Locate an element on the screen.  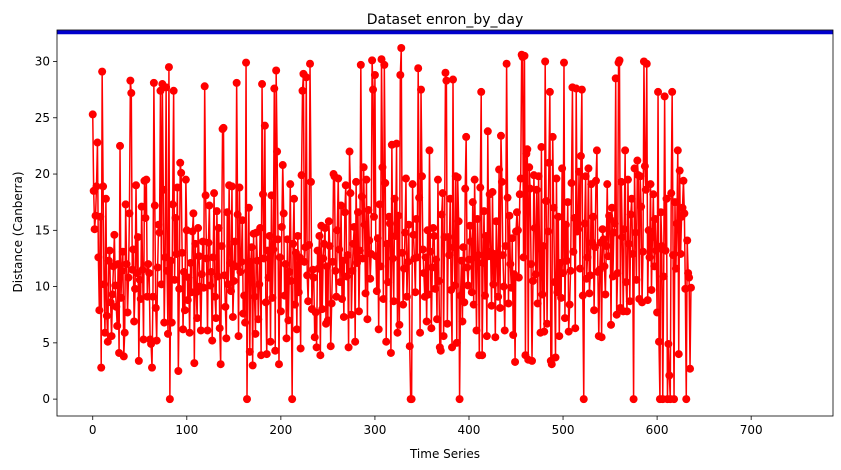
x-tick-label: 300 is located at coordinates (374, 430).